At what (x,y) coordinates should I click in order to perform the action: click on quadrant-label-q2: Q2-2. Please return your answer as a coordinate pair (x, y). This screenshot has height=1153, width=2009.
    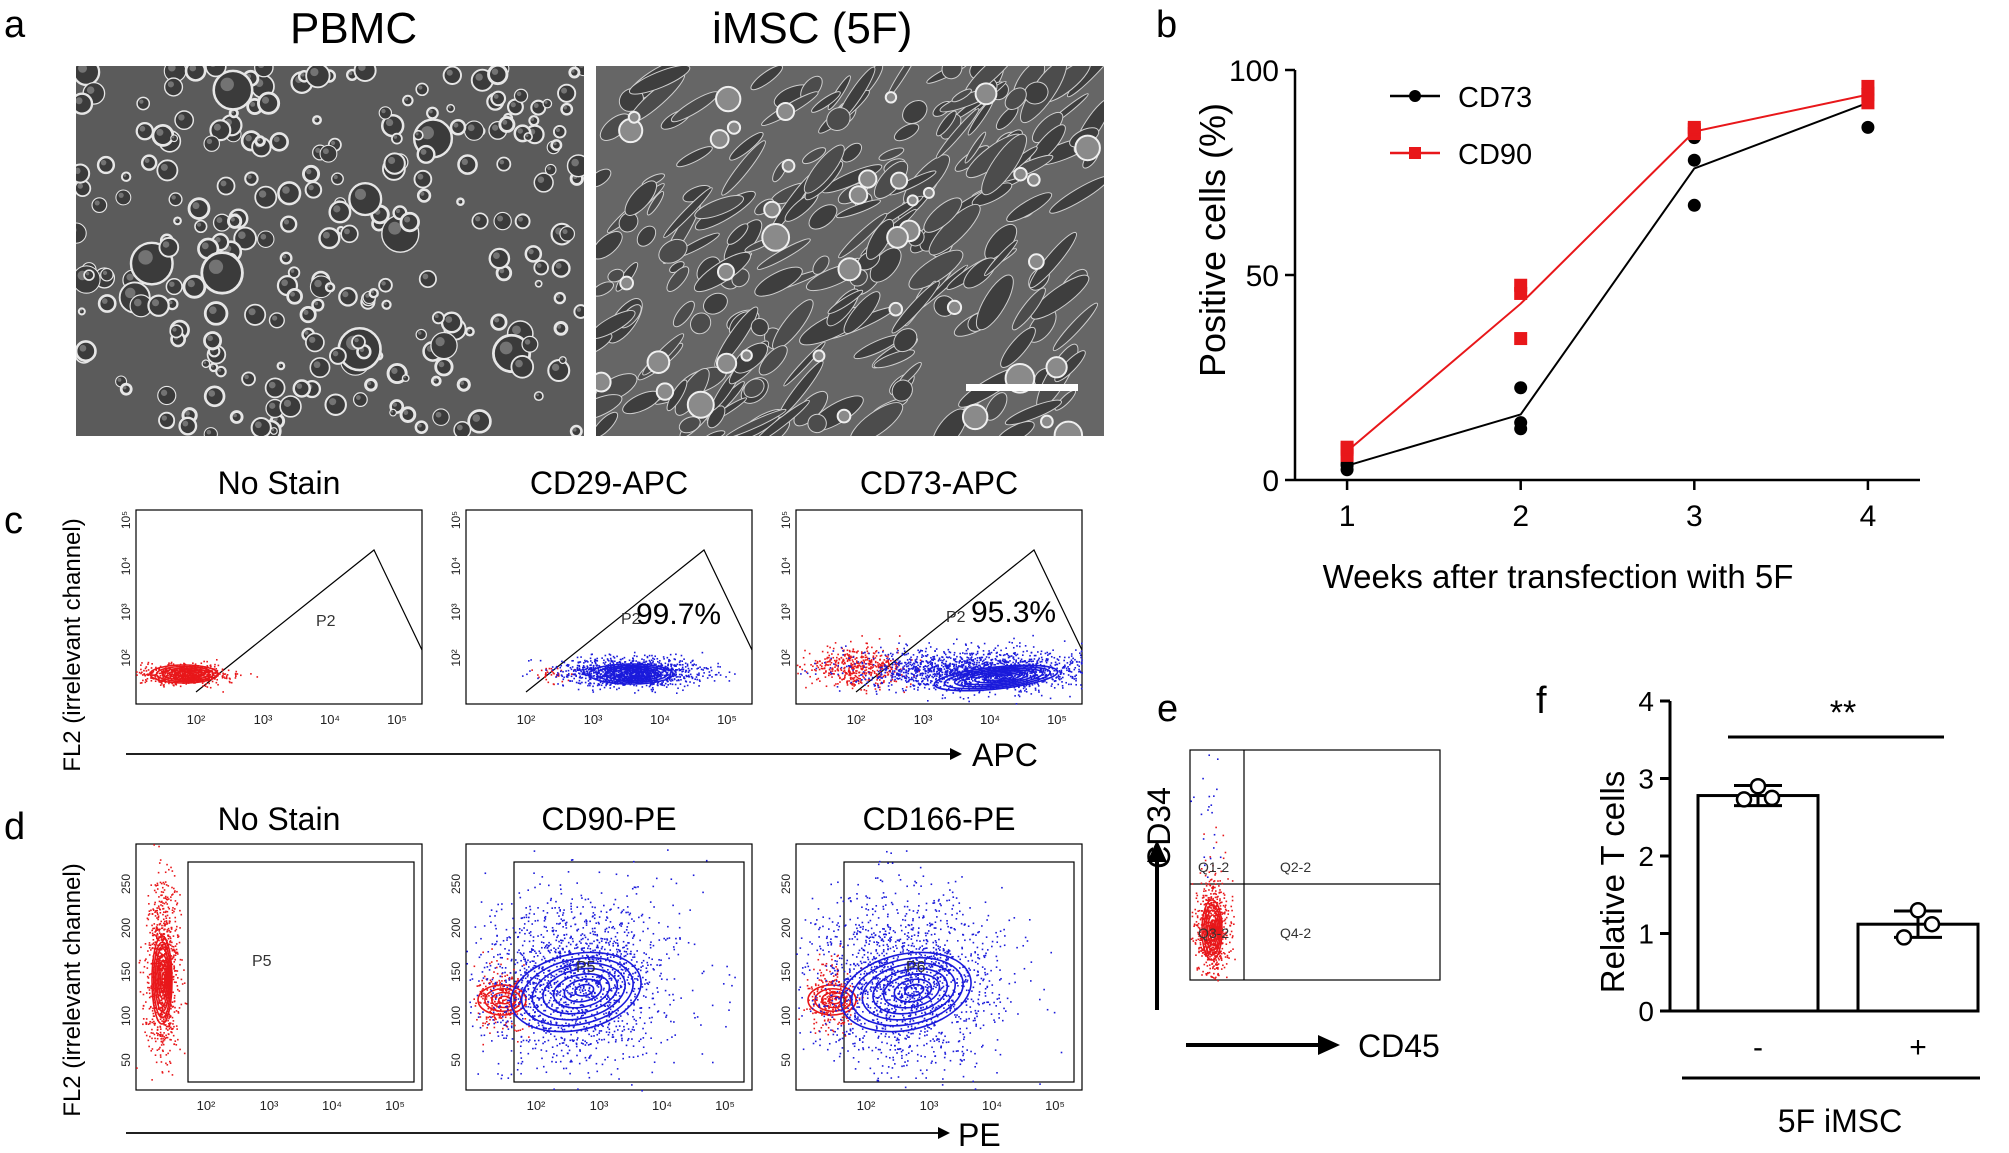
    Looking at the image, I should click on (1295, 867).